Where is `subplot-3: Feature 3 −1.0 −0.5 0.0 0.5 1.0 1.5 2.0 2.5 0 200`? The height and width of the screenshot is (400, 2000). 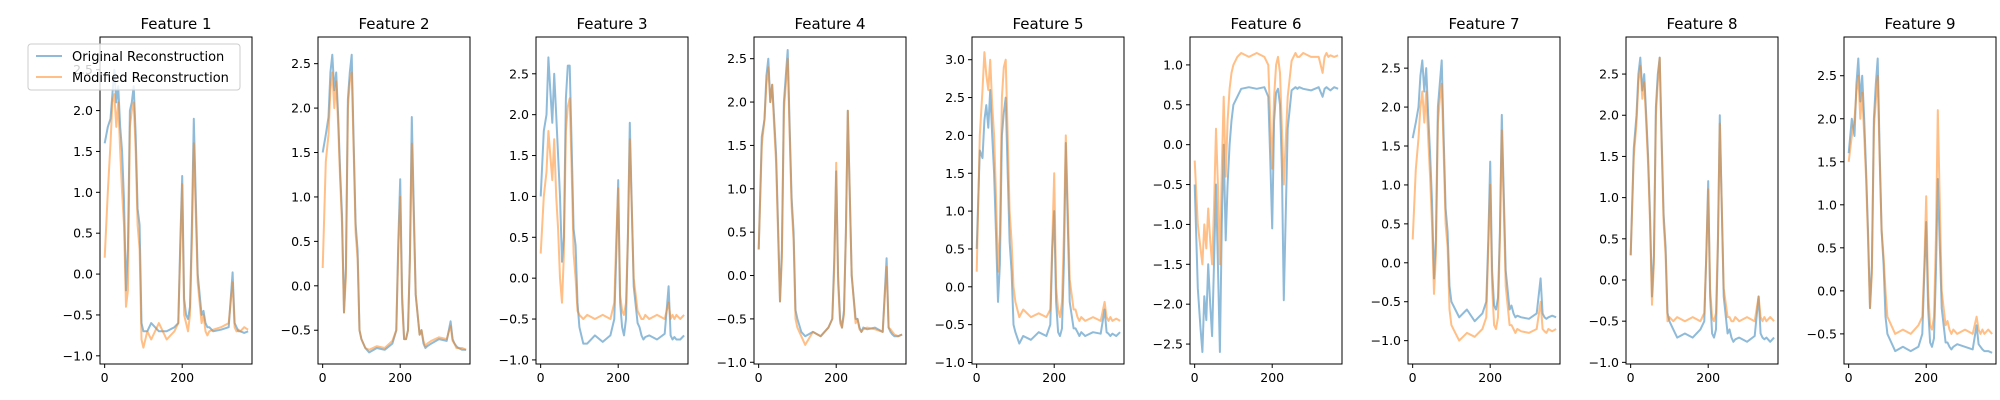 subplot-3: Feature 3 −1.0 −0.5 0.0 0.5 1.0 1.5 2.0 2.5 0 200 is located at coordinates (594, 200).